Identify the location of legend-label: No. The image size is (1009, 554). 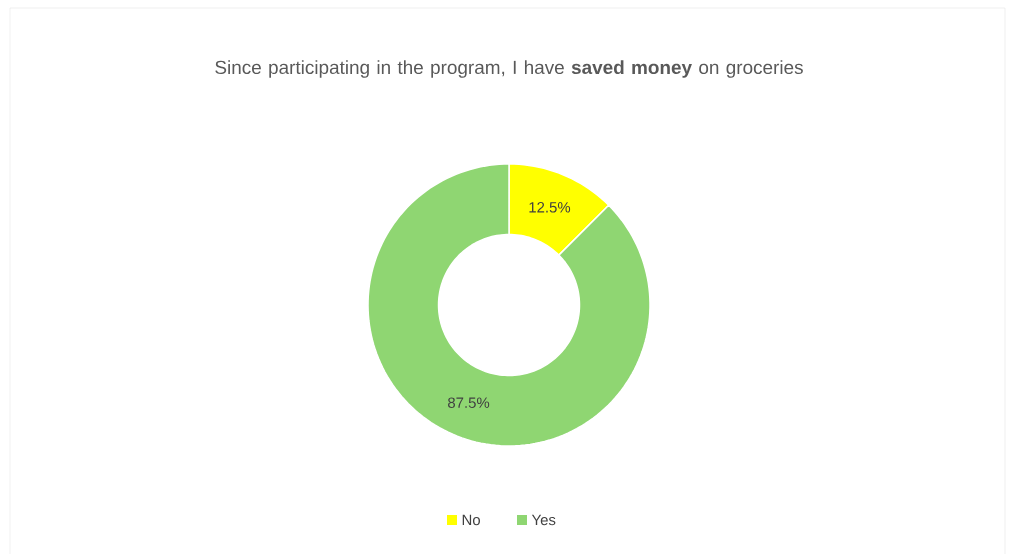
(471, 520).